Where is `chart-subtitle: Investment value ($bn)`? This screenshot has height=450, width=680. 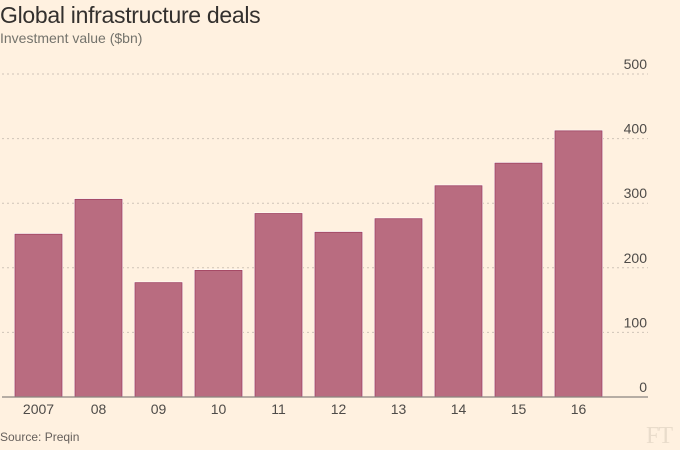 chart-subtitle: Investment value ($bn) is located at coordinates (71, 38).